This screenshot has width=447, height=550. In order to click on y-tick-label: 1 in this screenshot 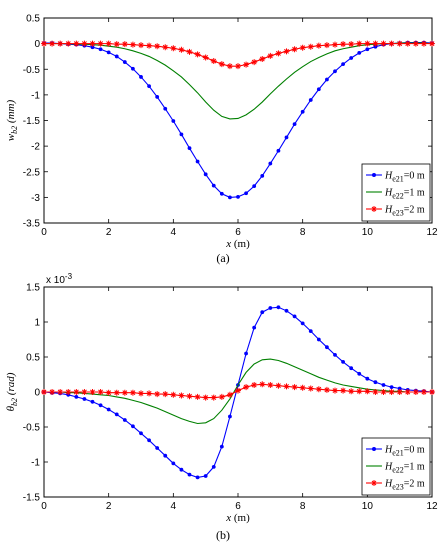, I will do `click(37, 323)`.